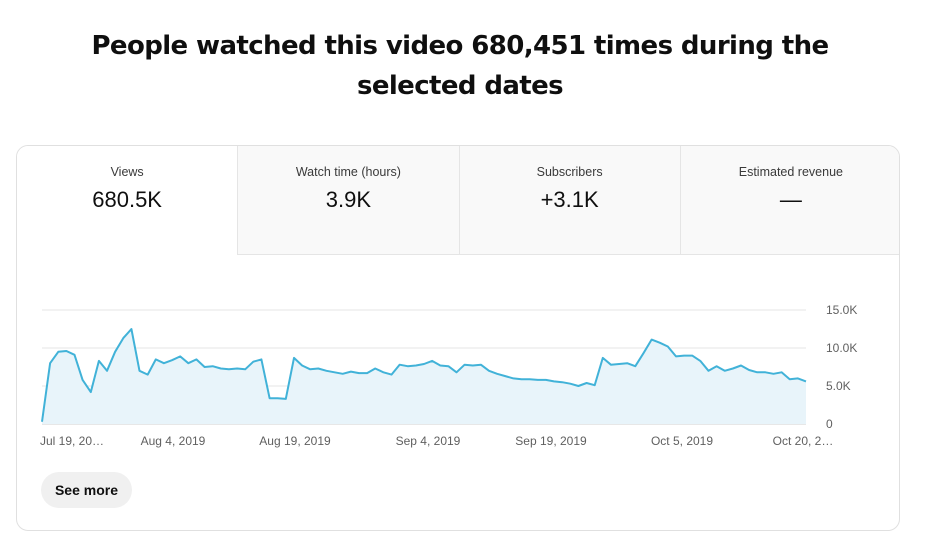  I want to click on tab-watch-time-value: 3.9K, so click(348, 199).